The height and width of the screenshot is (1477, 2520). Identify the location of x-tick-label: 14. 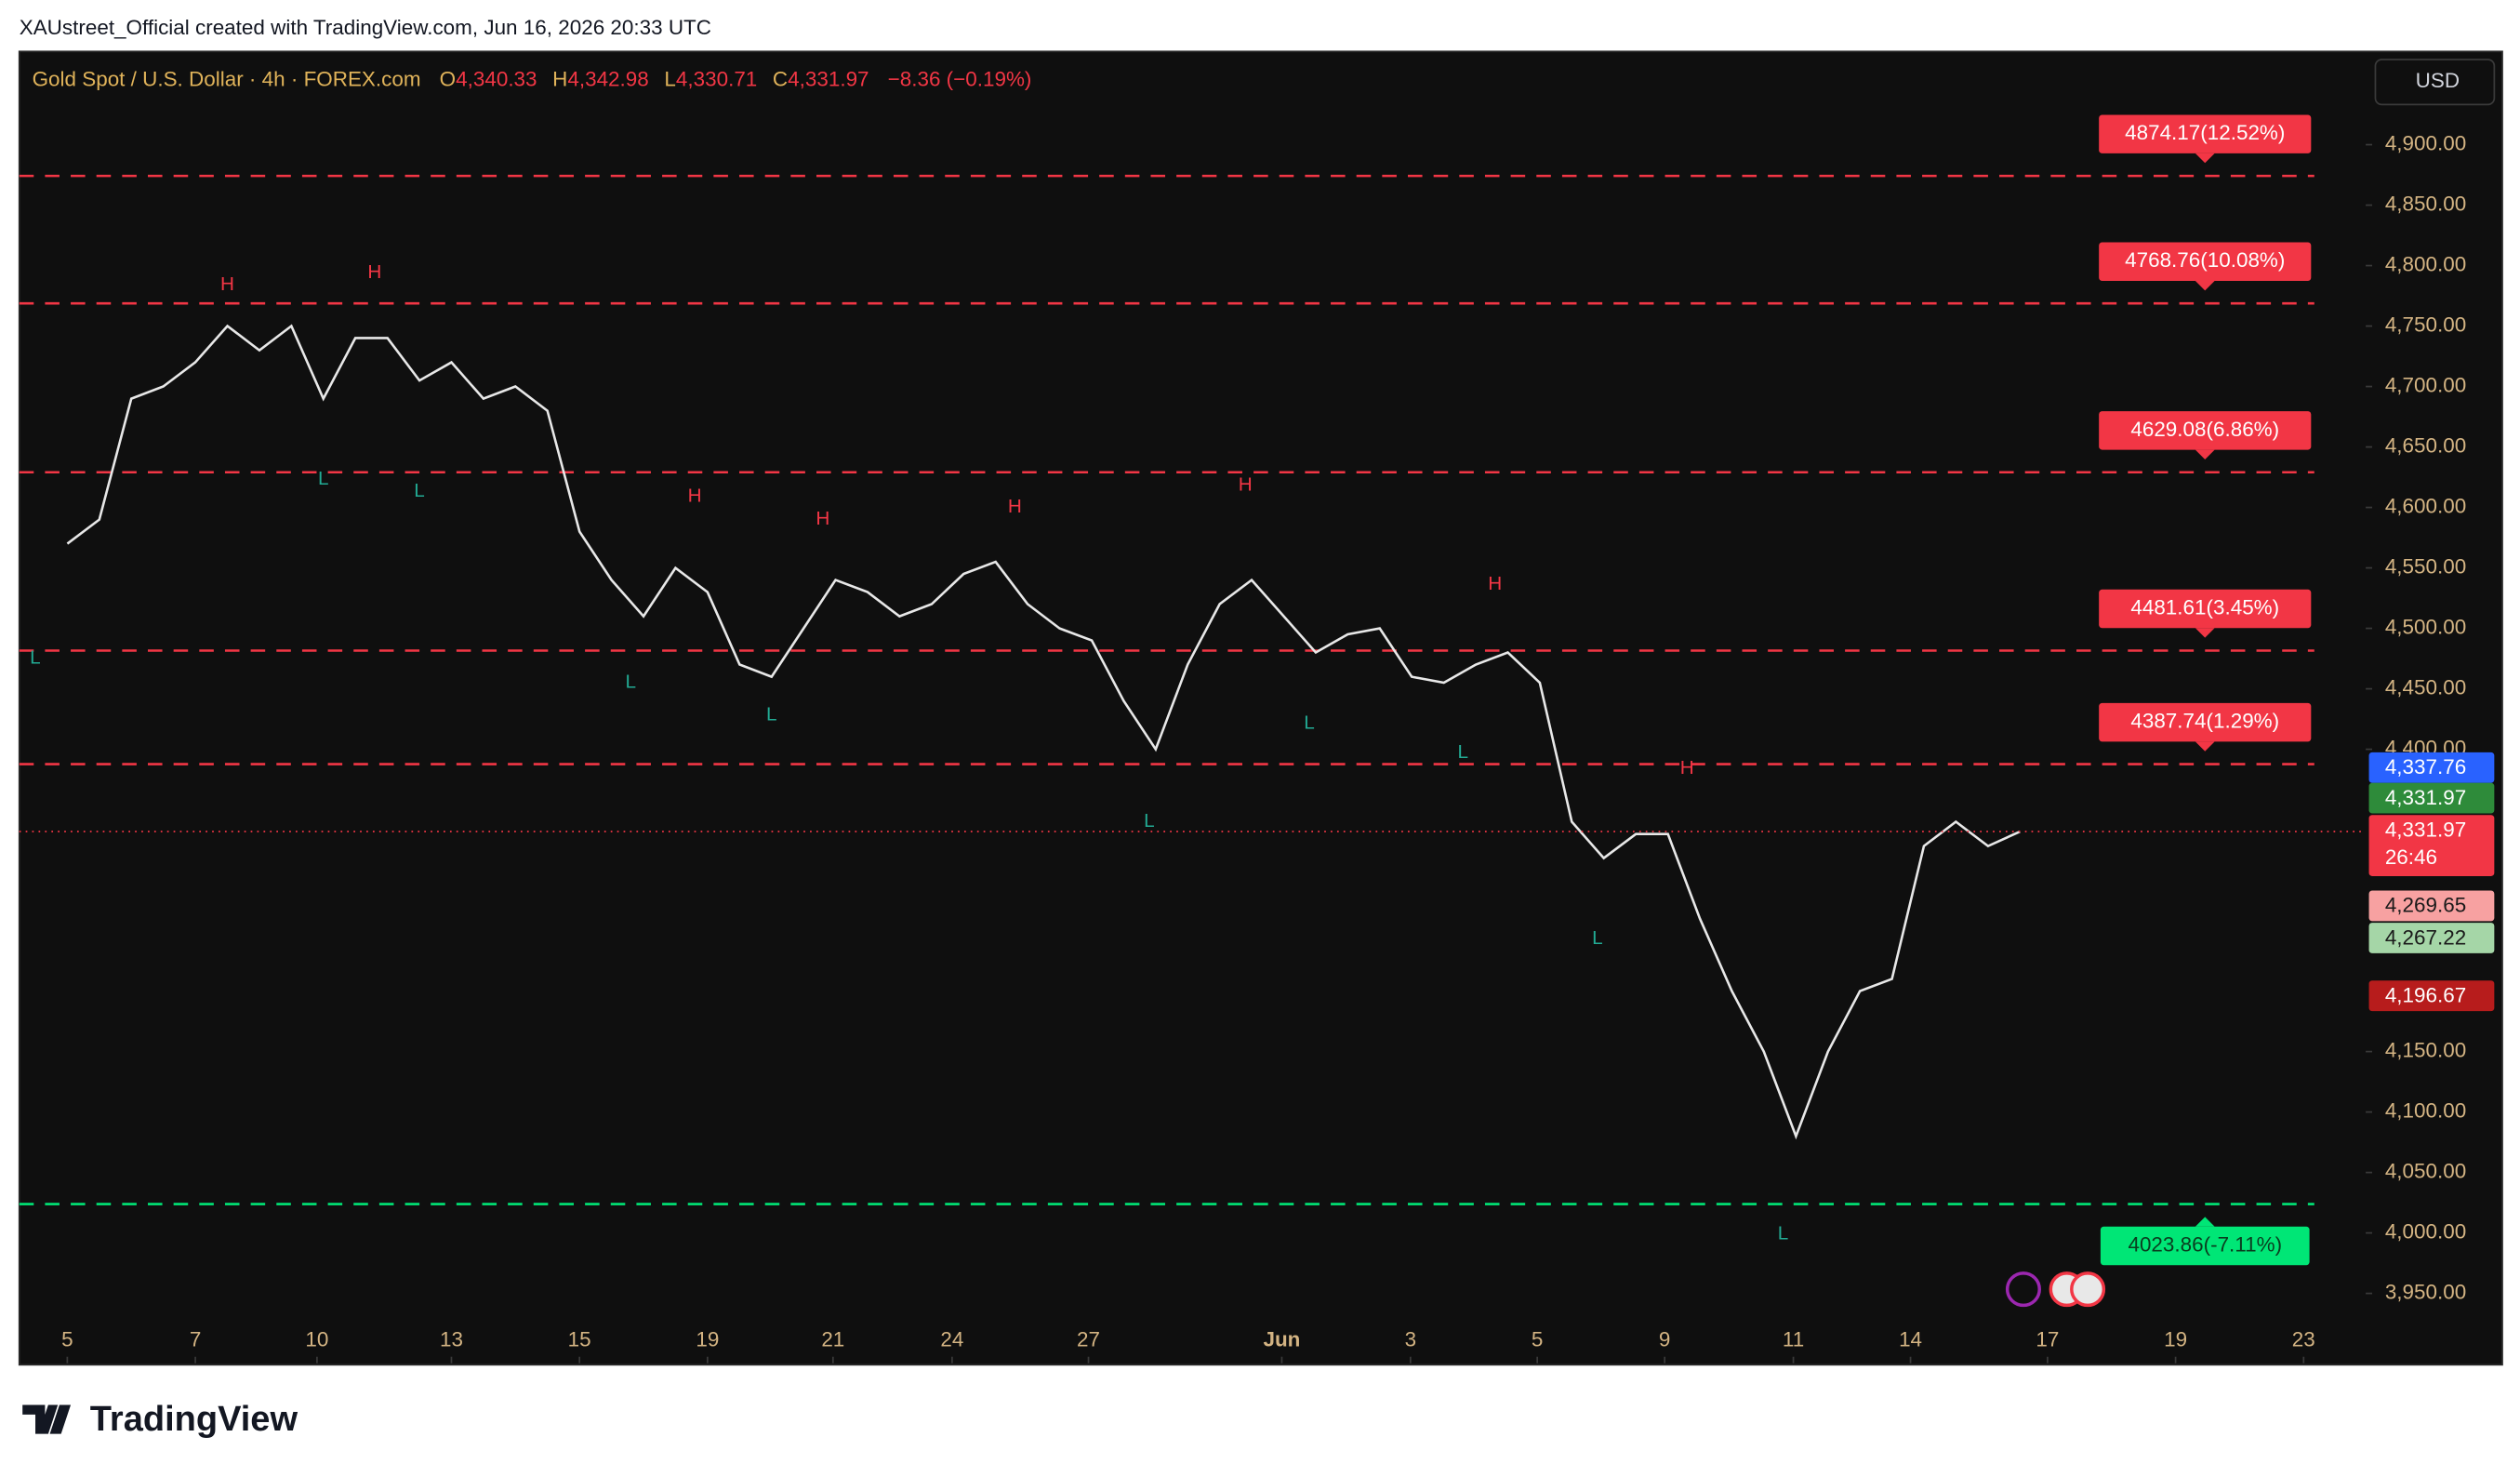
(1910, 1339).